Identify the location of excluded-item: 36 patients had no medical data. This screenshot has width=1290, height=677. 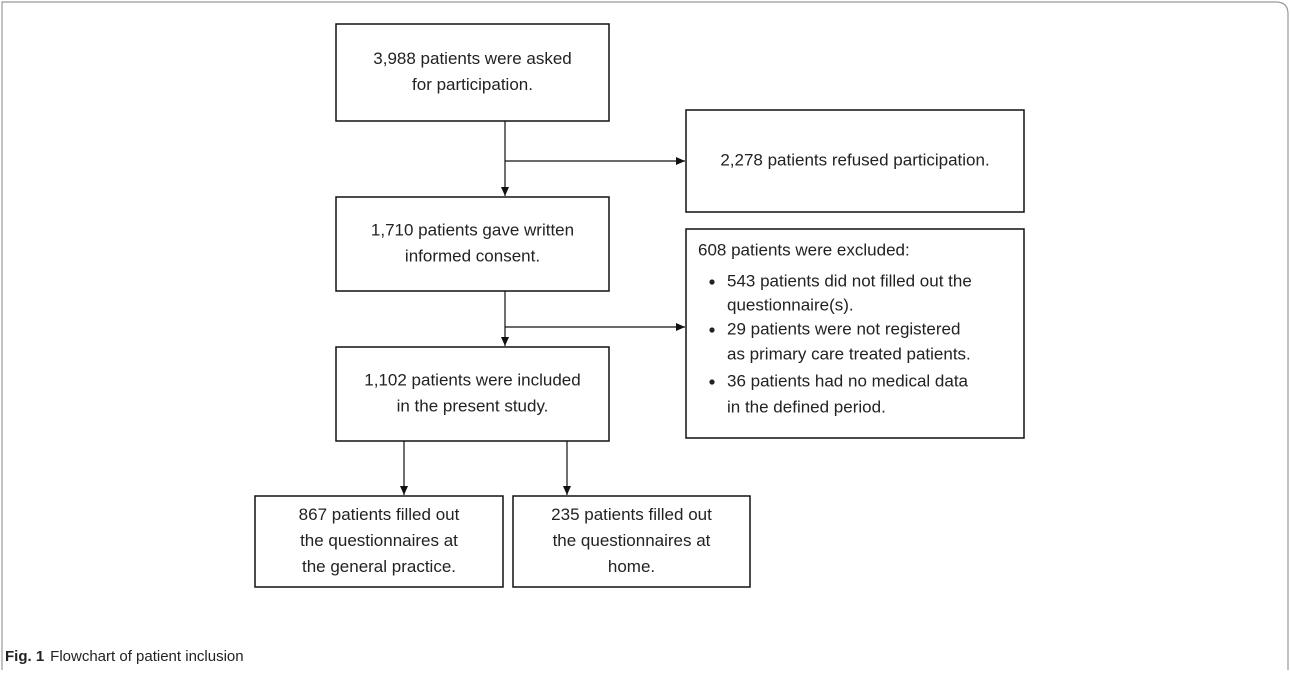
(848, 380).